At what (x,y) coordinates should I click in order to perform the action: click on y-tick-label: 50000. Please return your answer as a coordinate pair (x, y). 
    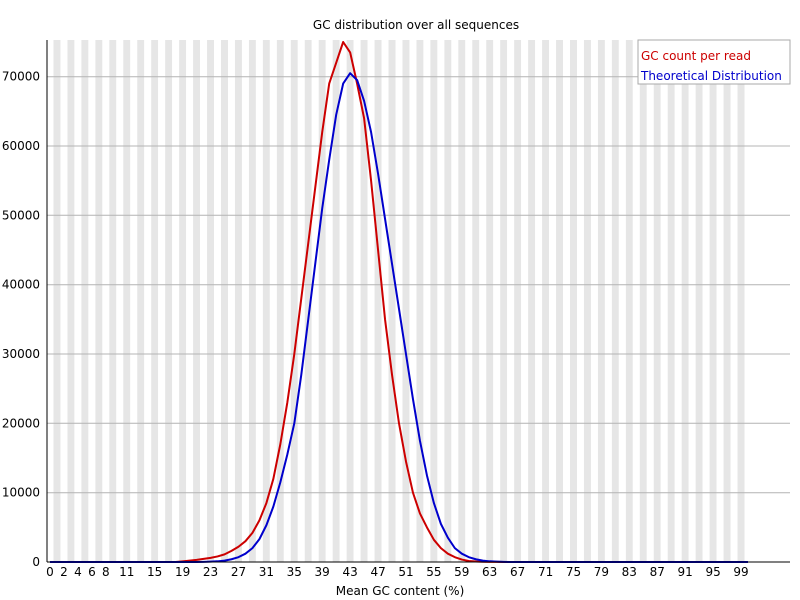
    Looking at the image, I should click on (21, 215).